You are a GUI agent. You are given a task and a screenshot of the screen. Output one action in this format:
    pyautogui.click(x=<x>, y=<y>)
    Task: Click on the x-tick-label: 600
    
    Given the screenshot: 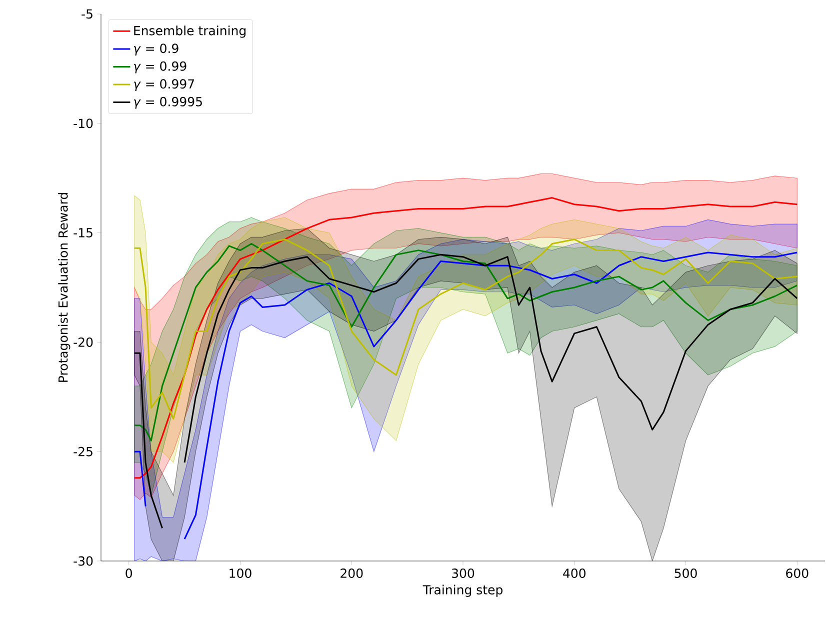 What is the action you would take?
    pyautogui.click(x=797, y=573)
    